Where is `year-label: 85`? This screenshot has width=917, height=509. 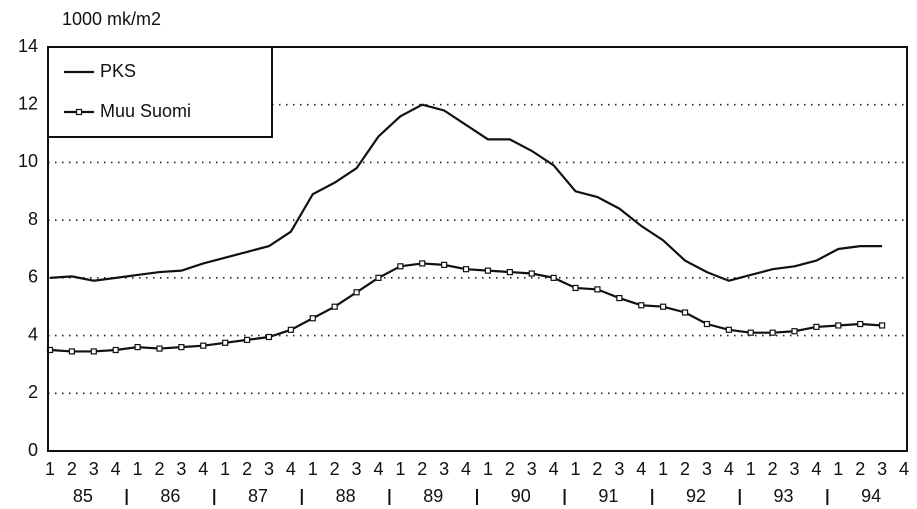
year-label: 85 is located at coordinates (83, 496).